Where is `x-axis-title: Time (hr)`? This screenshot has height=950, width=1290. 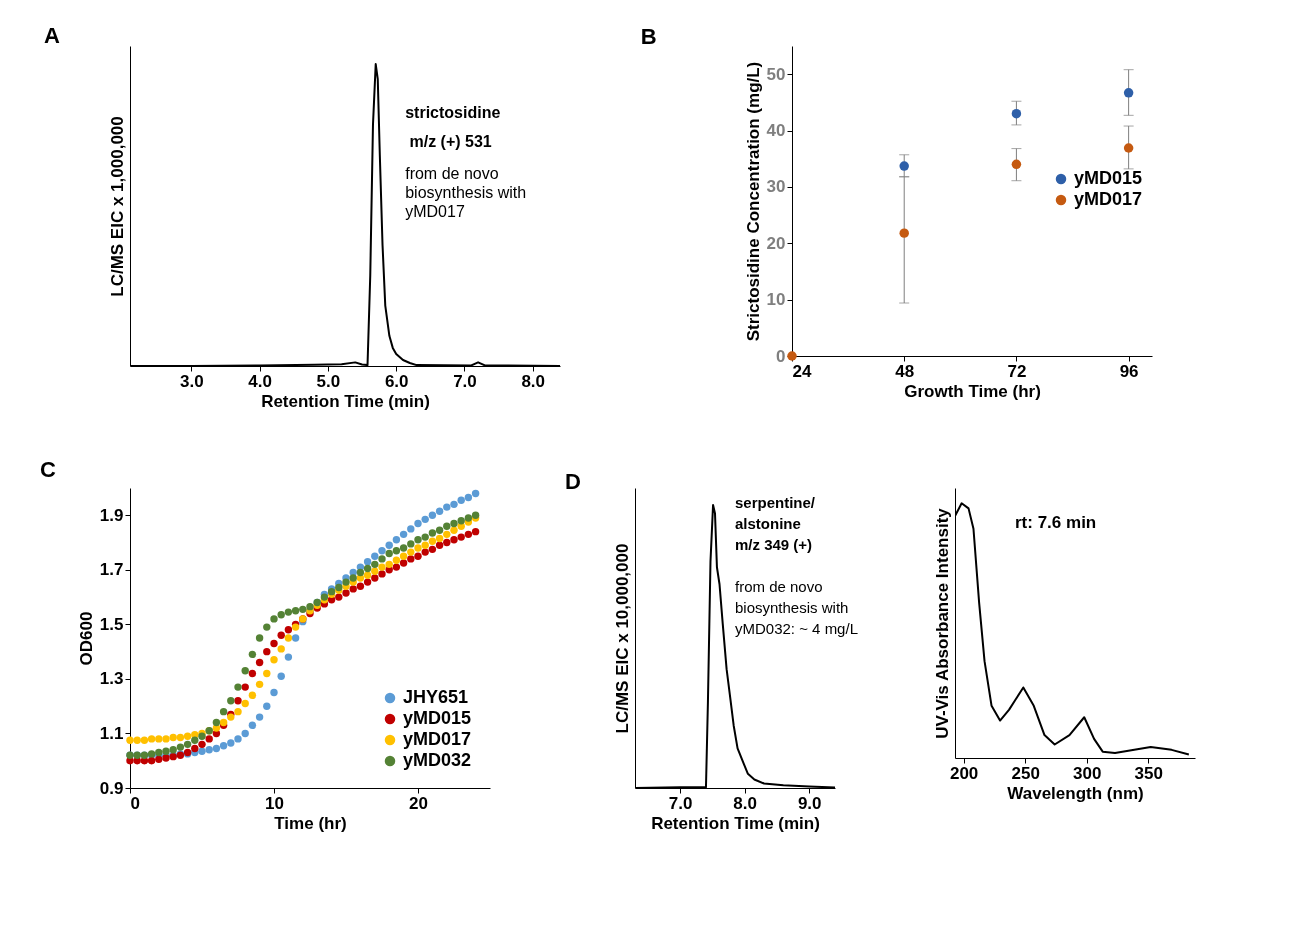 x-axis-title: Time (hr) is located at coordinates (310, 823).